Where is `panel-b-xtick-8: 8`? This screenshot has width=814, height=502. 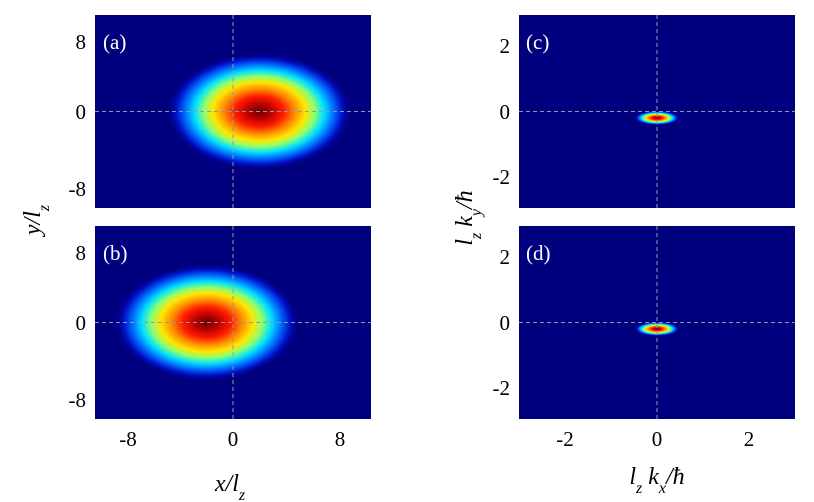 panel-b-xtick-8: 8 is located at coordinates (340, 439).